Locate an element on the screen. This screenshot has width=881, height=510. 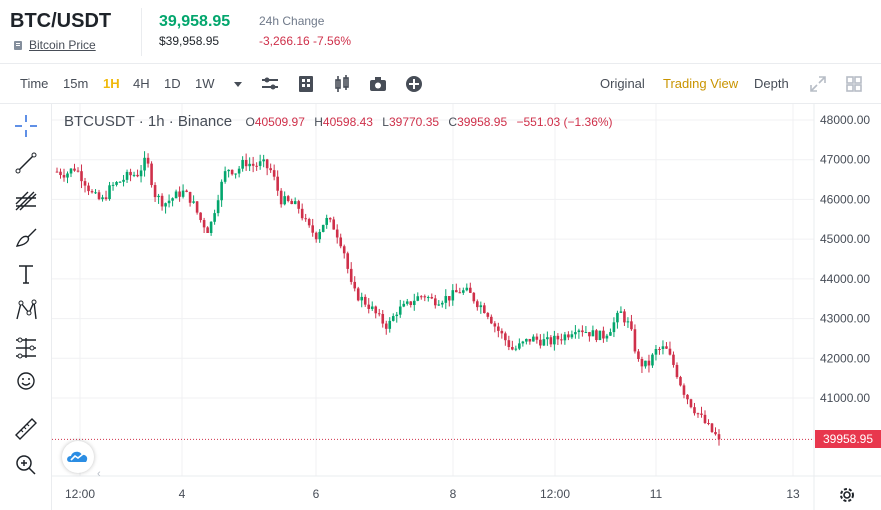
zoom-in-icon is located at coordinates (26, 465).